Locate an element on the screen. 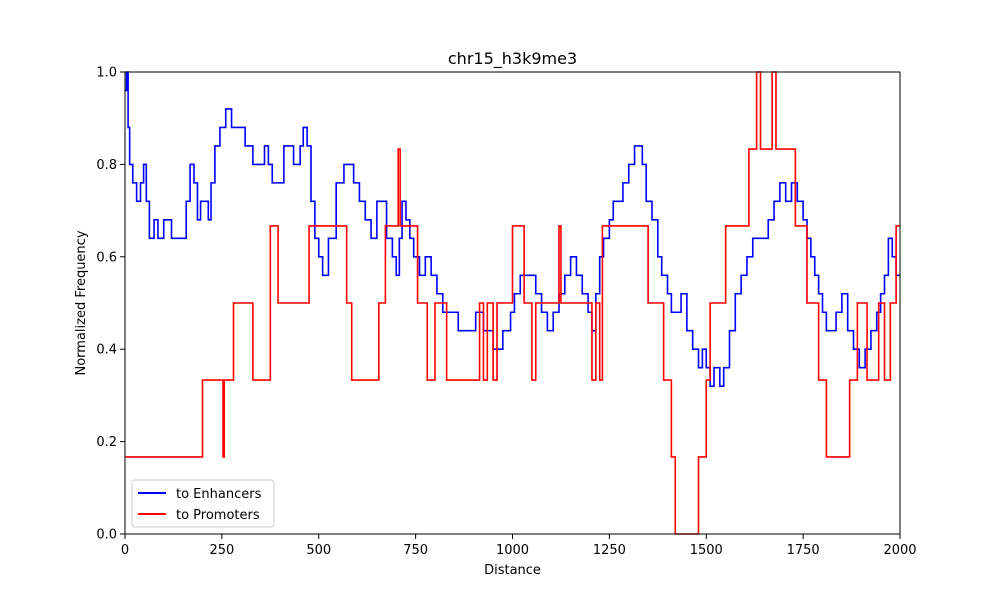 The image size is (1000, 600). y-tick-label: 0.2 is located at coordinates (106, 442).